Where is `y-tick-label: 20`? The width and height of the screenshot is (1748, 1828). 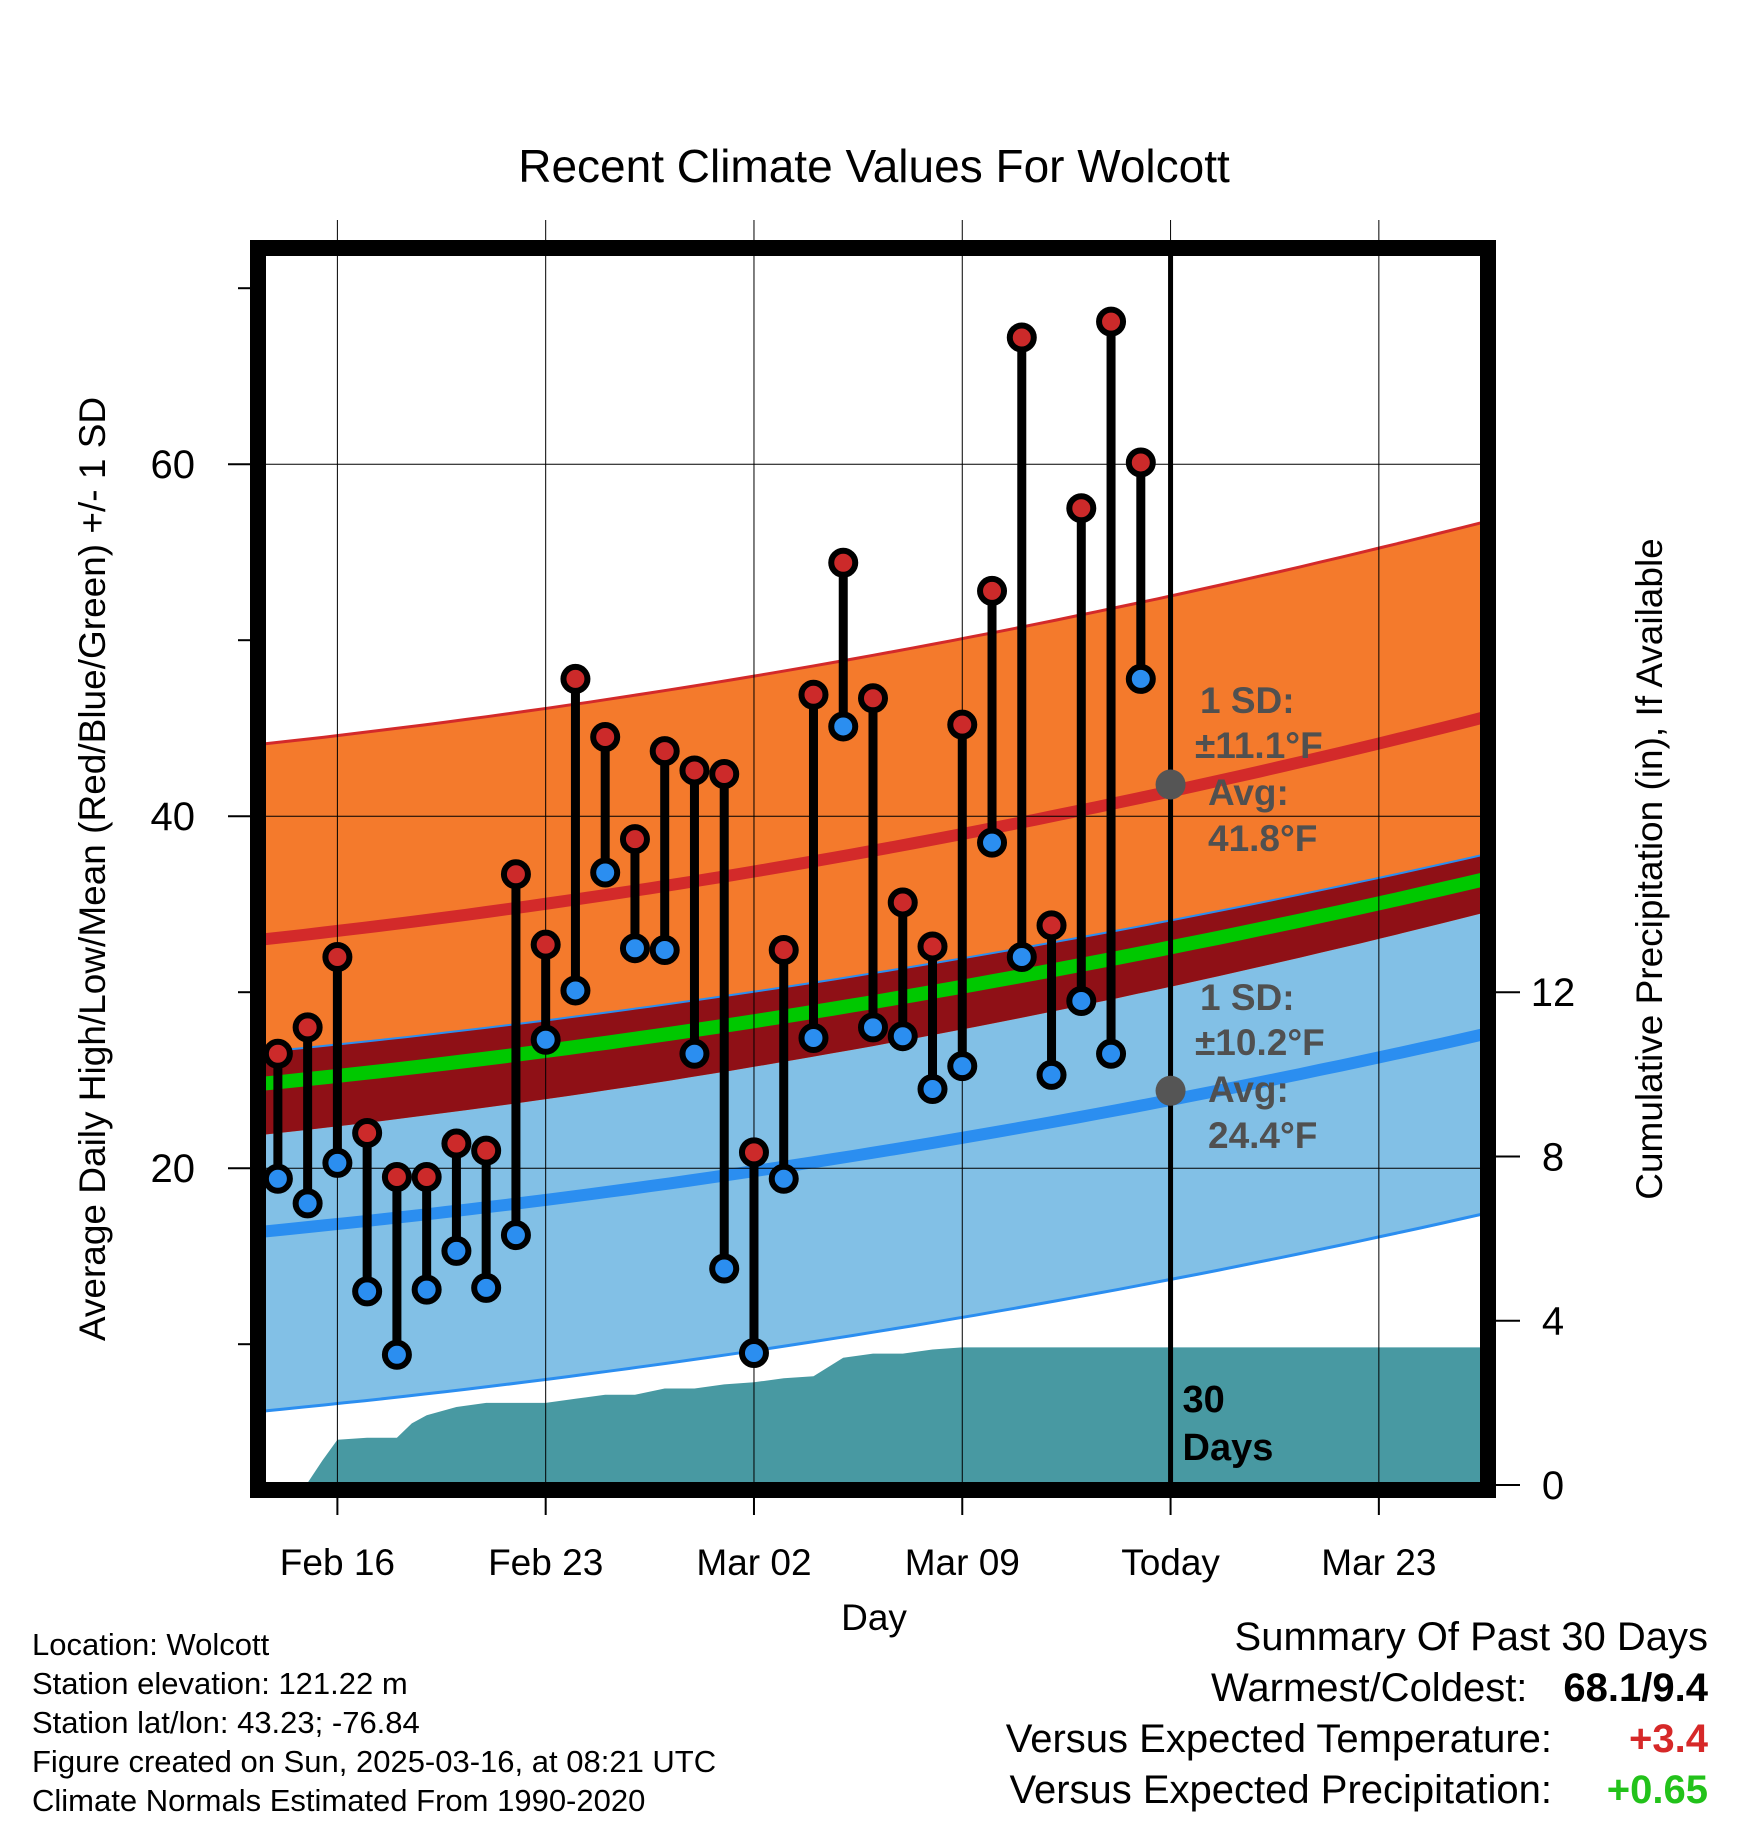 y-tick-label: 20 is located at coordinates (173, 1169).